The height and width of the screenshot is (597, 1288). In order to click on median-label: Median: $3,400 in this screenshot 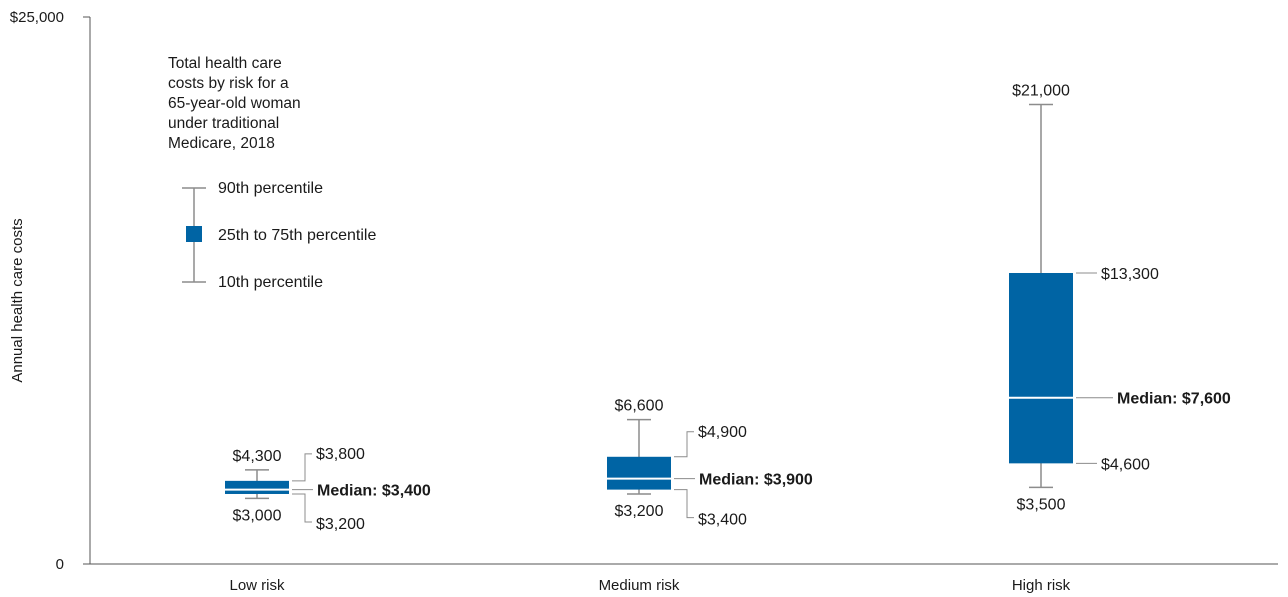, I will do `click(374, 491)`.